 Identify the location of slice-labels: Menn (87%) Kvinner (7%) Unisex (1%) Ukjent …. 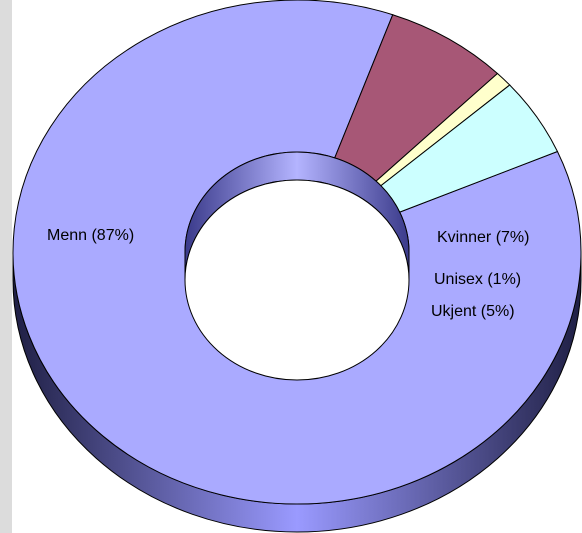
(288, 273).